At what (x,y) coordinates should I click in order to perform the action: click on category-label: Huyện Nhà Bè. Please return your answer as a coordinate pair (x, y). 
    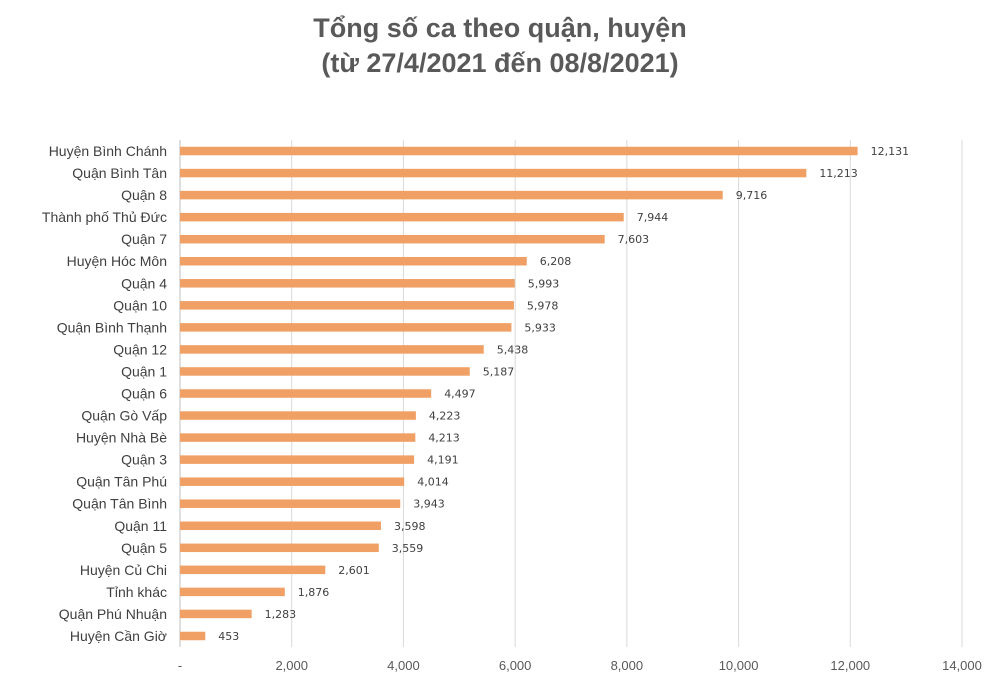
    Looking at the image, I should click on (121, 438).